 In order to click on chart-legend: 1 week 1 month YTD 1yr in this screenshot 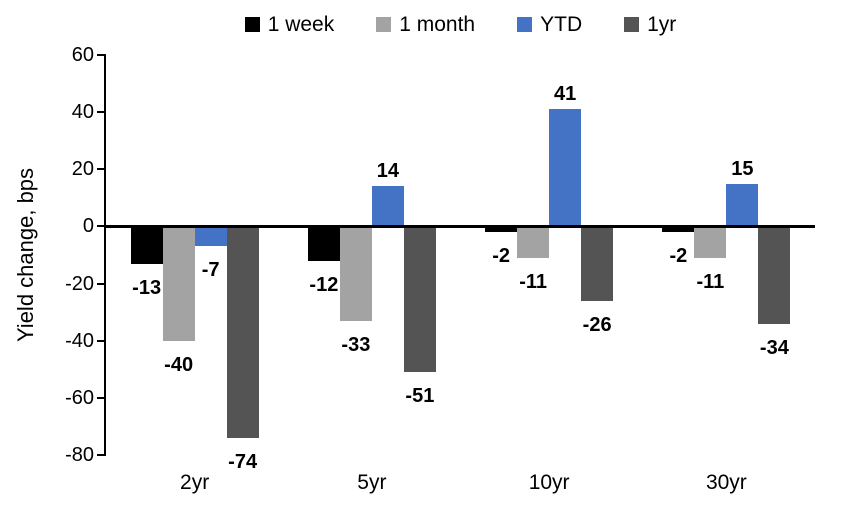, I will do `click(460, 24)`.